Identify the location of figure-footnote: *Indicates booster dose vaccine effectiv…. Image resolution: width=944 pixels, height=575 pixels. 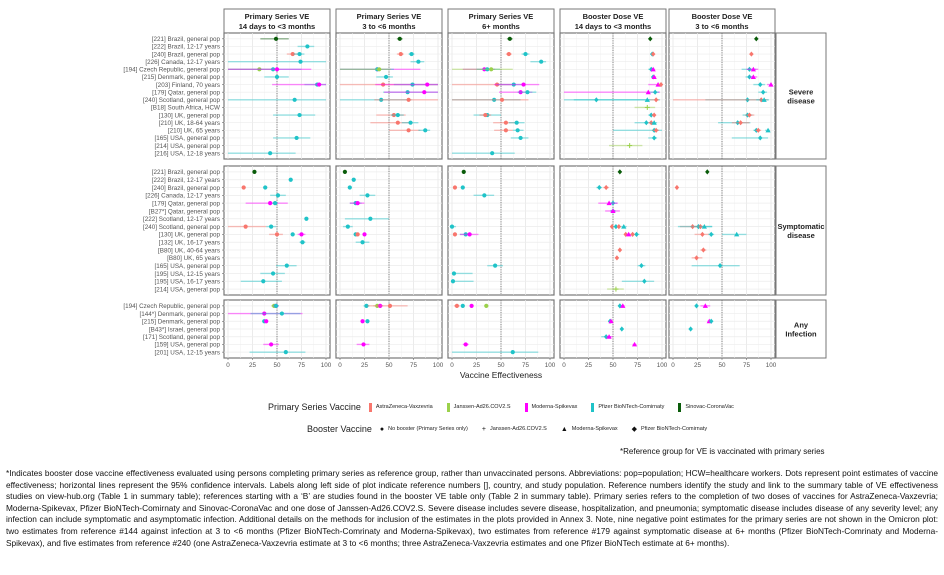
(472, 508).